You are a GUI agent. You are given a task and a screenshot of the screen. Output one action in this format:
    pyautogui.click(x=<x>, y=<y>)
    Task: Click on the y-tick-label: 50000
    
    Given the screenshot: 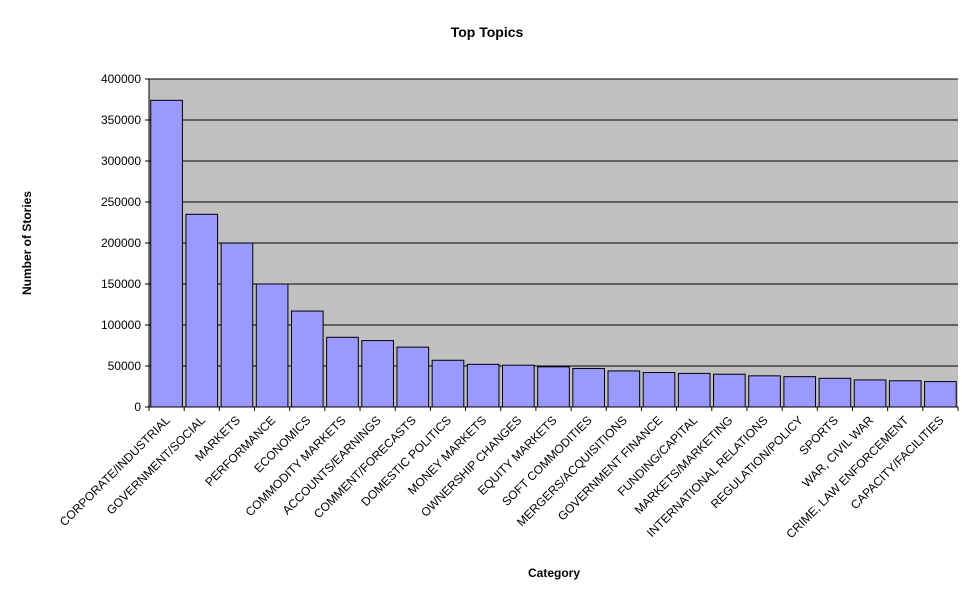 What is the action you would take?
    pyautogui.click(x=125, y=366)
    